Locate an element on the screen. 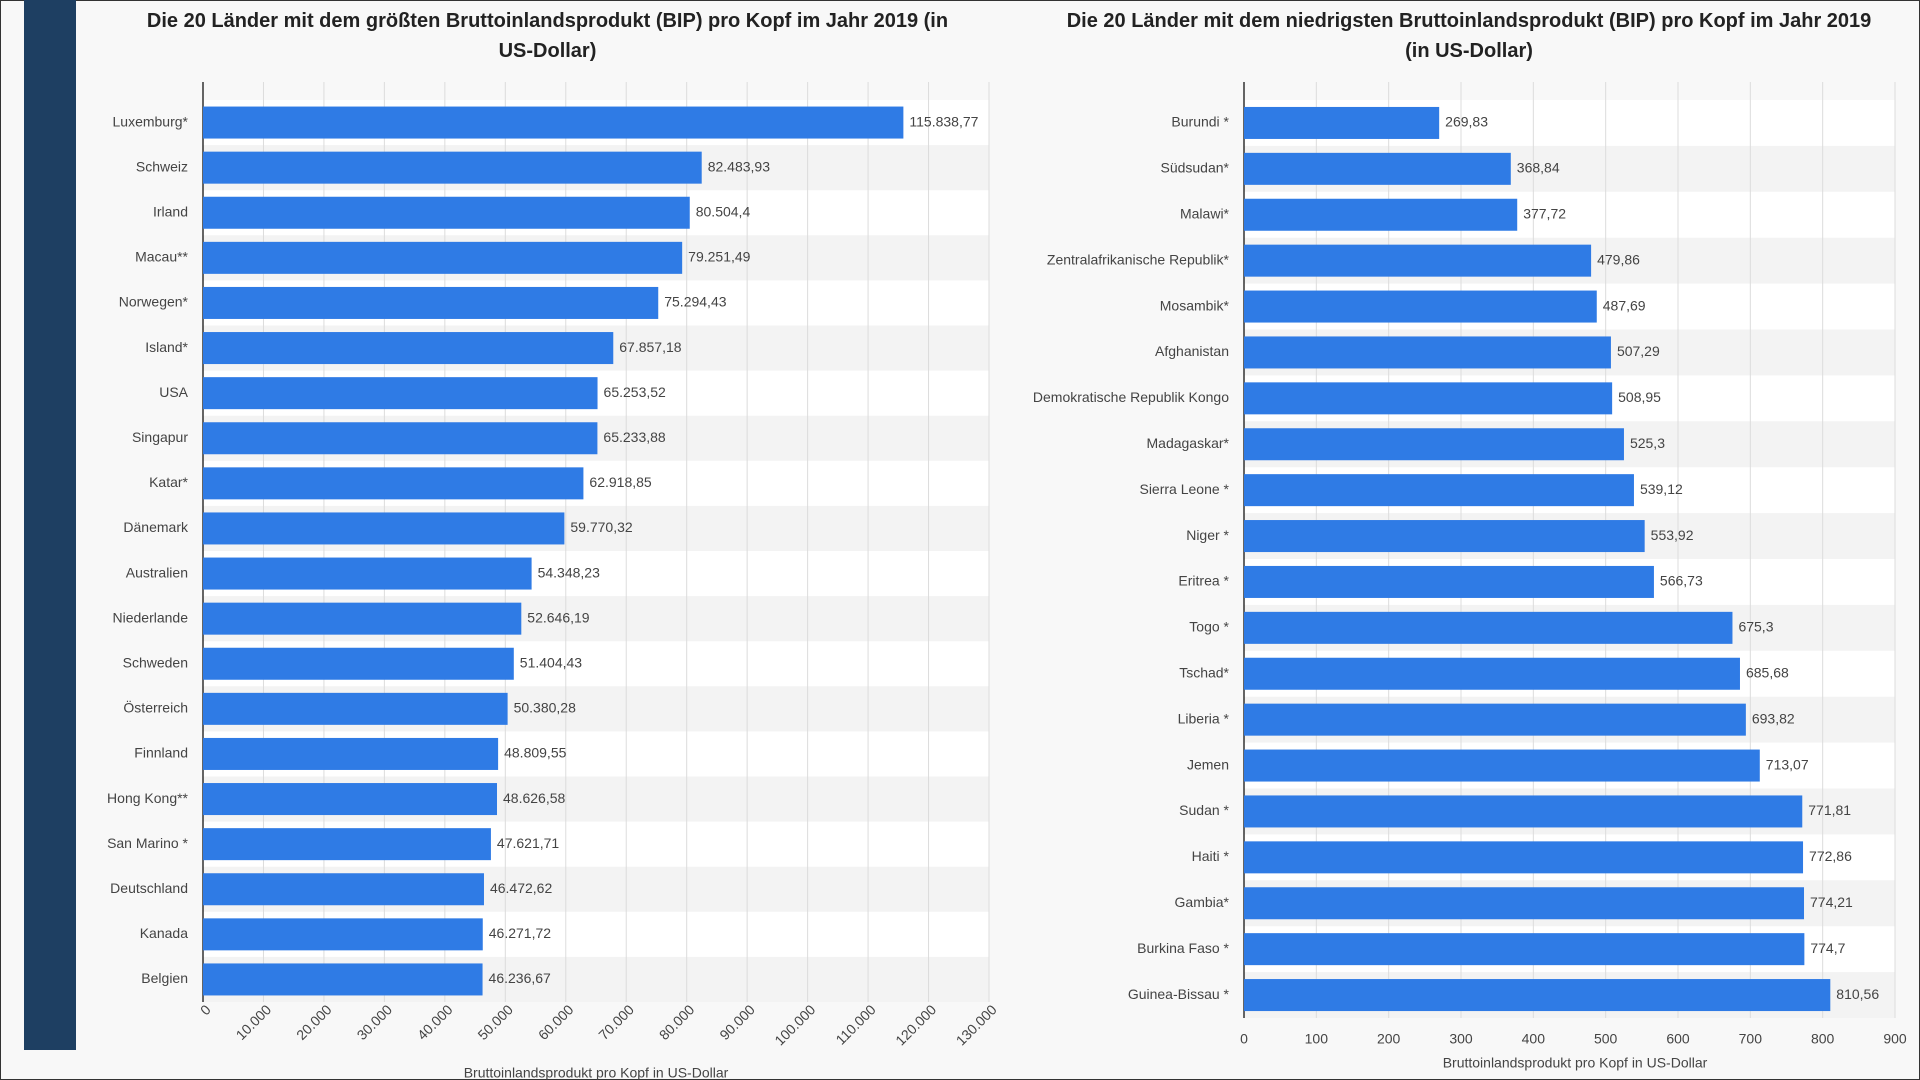  y-tick-label: Luxemburg* is located at coordinates (151, 121).